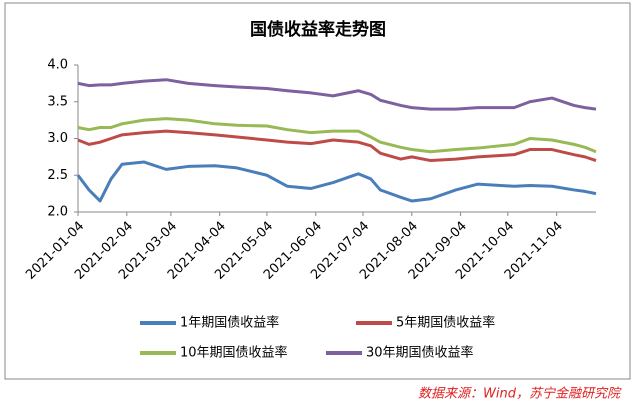 The width and height of the screenshot is (636, 406). I want to click on legend-label: 5年期国债收益率, so click(445, 323).